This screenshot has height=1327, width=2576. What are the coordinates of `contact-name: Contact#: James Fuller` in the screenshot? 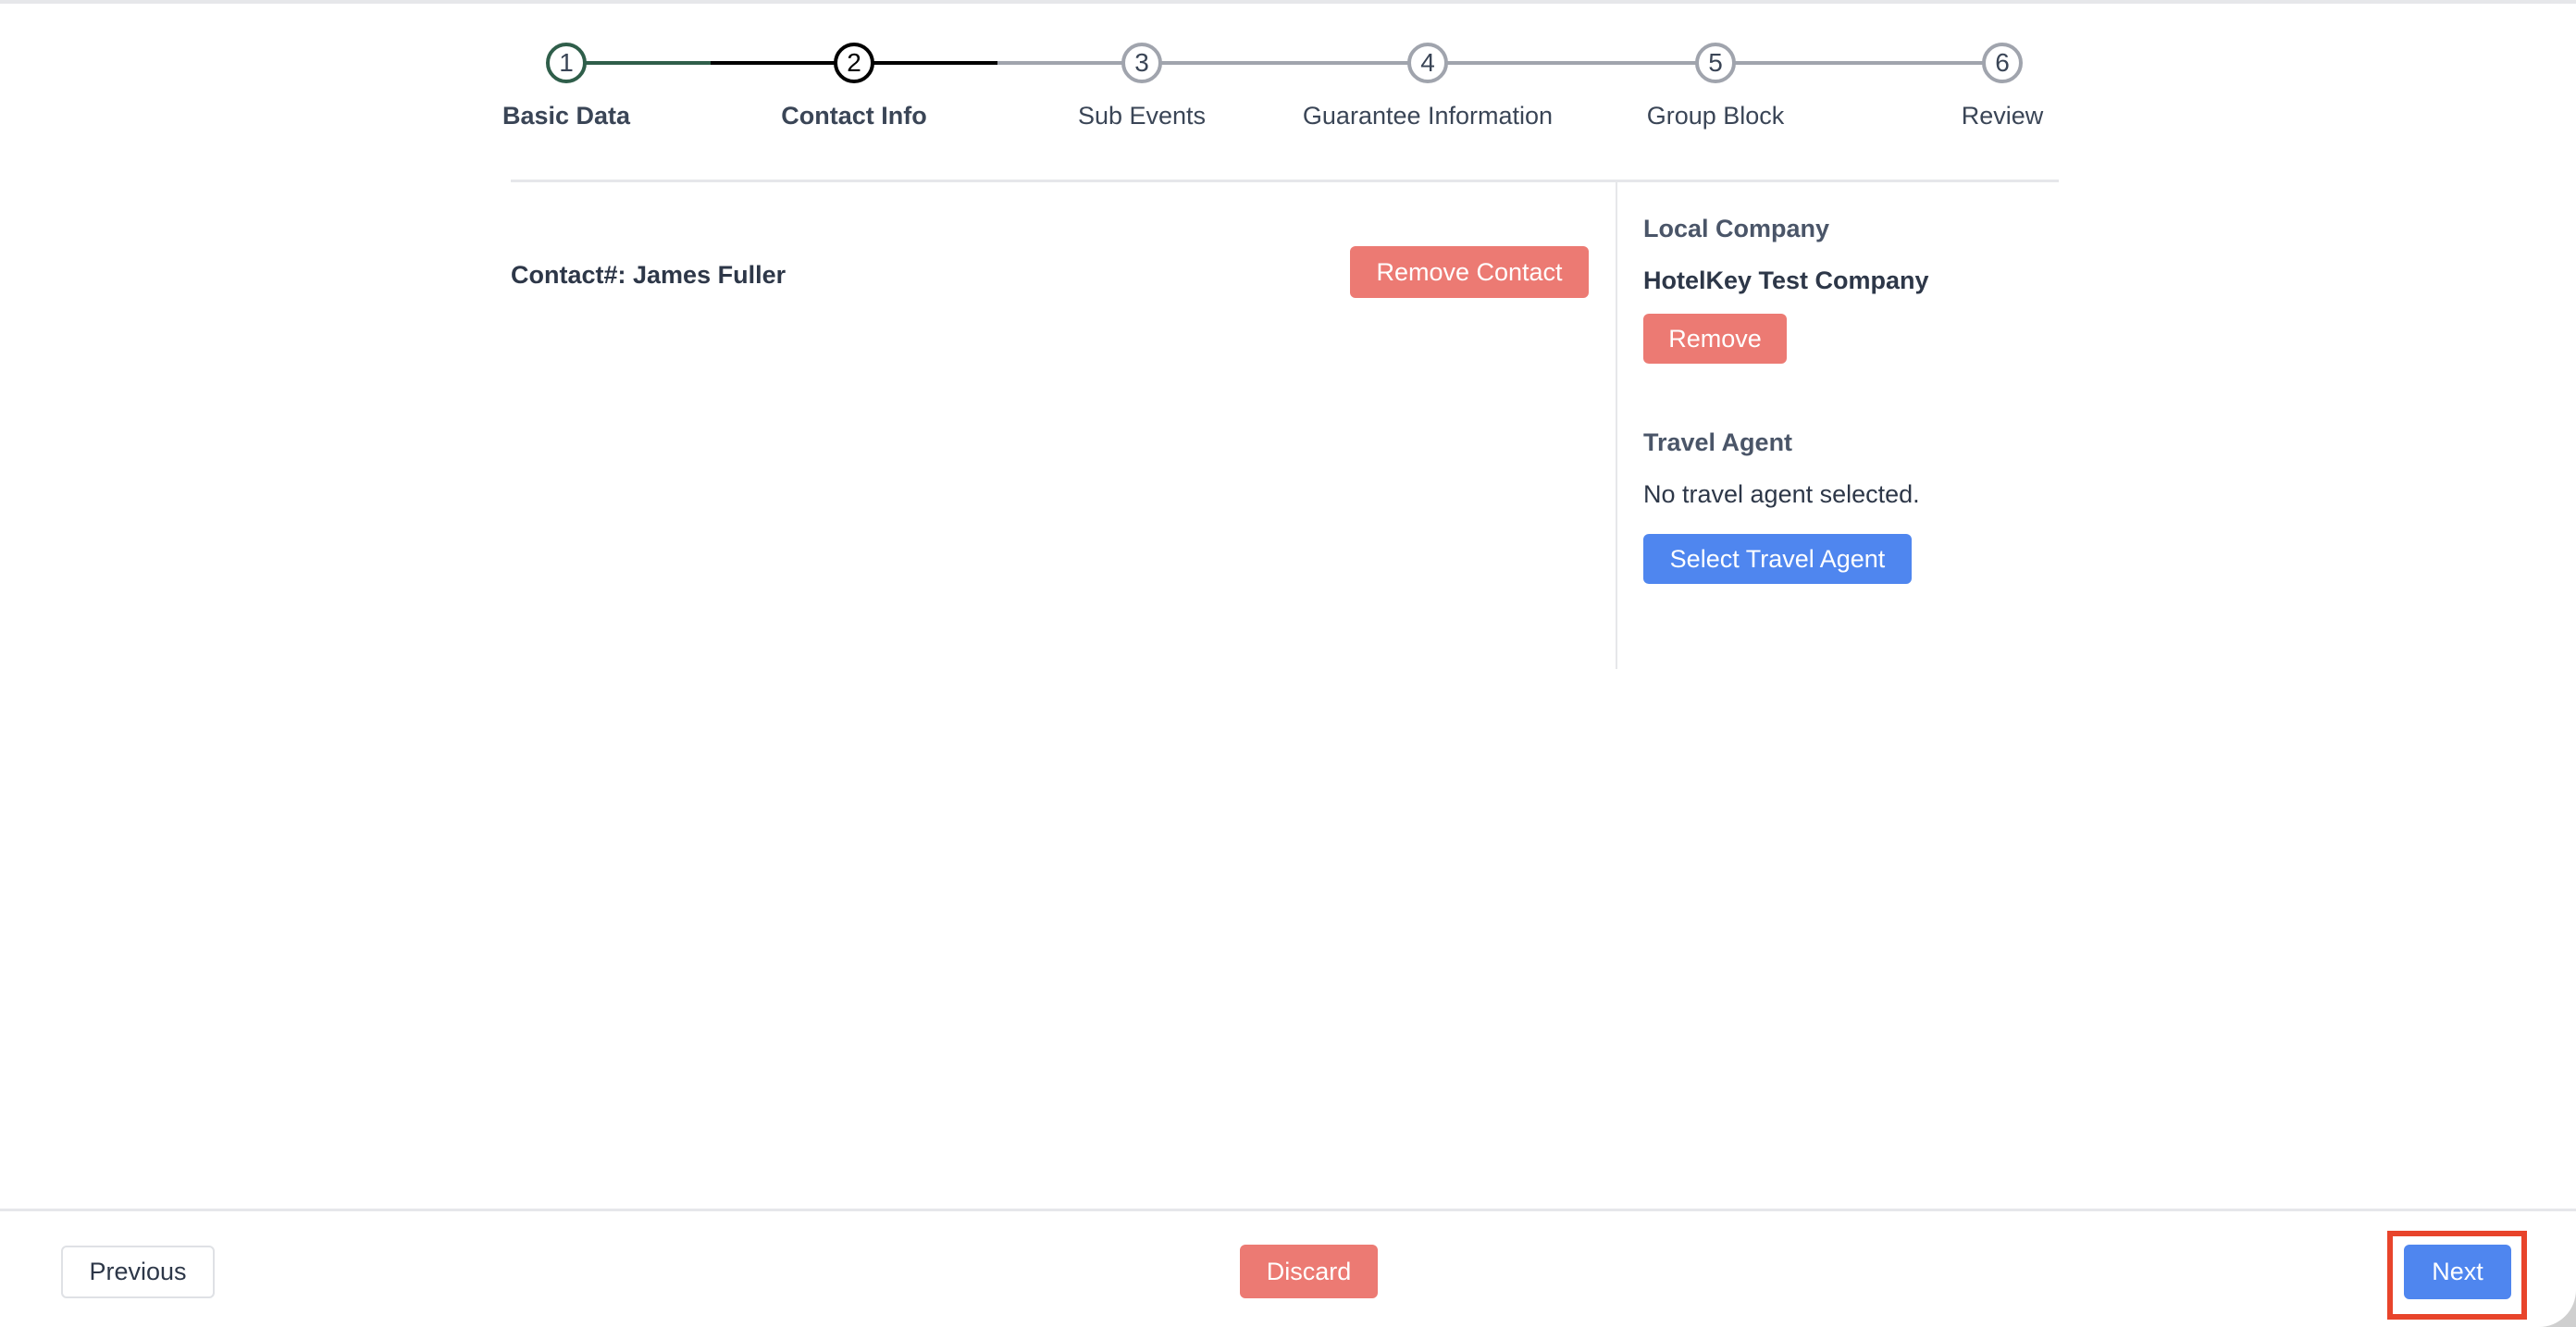 It's located at (648, 275).